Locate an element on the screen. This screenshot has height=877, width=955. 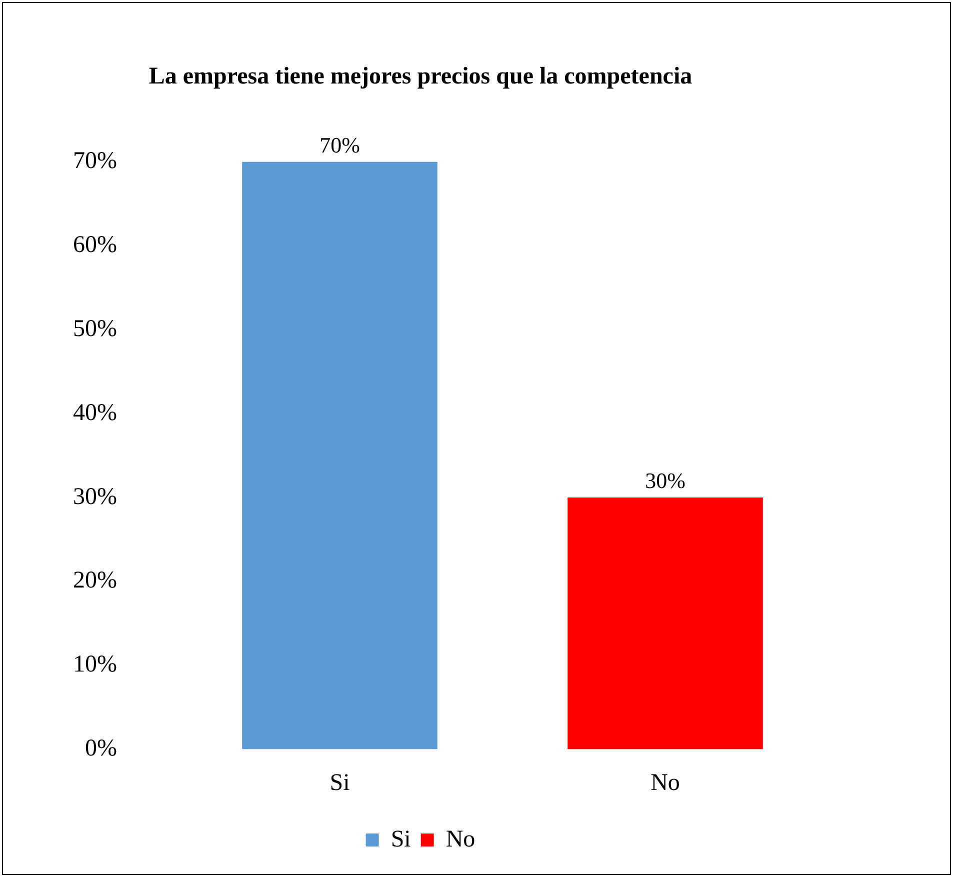
legend-label: No is located at coordinates (461, 839).